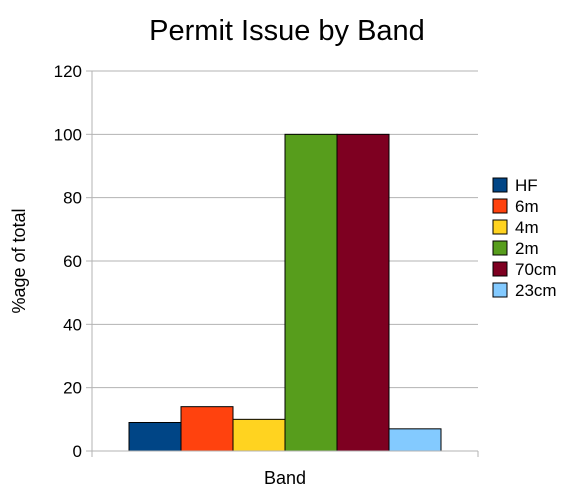  Describe the element at coordinates (68, 71) in the screenshot. I see `y-tick-label: 120` at that location.